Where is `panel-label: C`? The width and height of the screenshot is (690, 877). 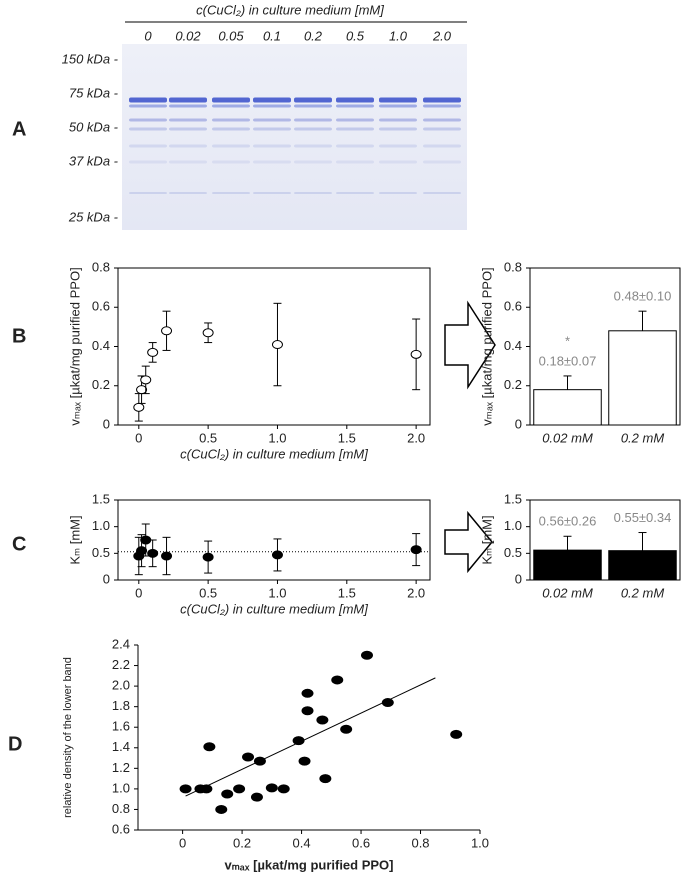
panel-label: C is located at coordinates (19, 544).